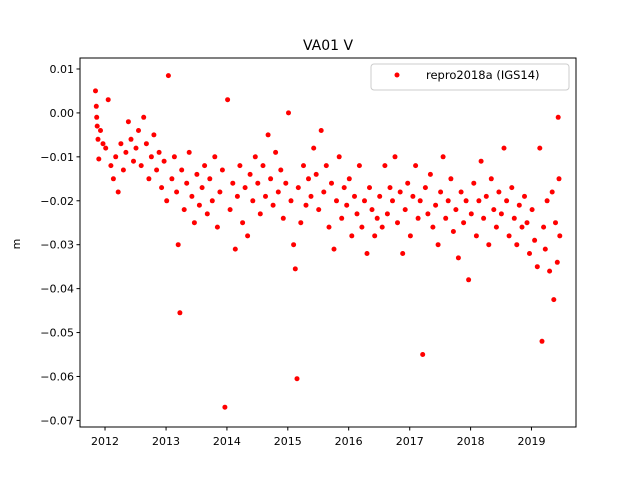 The image size is (640, 480). Describe the element at coordinates (57, 420) in the screenshot. I see `y-tick-label: −0.07` at that location.